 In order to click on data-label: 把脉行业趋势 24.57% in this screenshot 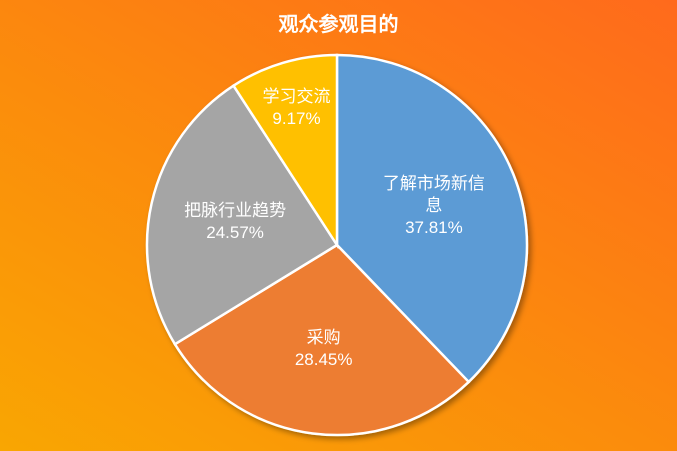, I will do `click(235, 222)`.